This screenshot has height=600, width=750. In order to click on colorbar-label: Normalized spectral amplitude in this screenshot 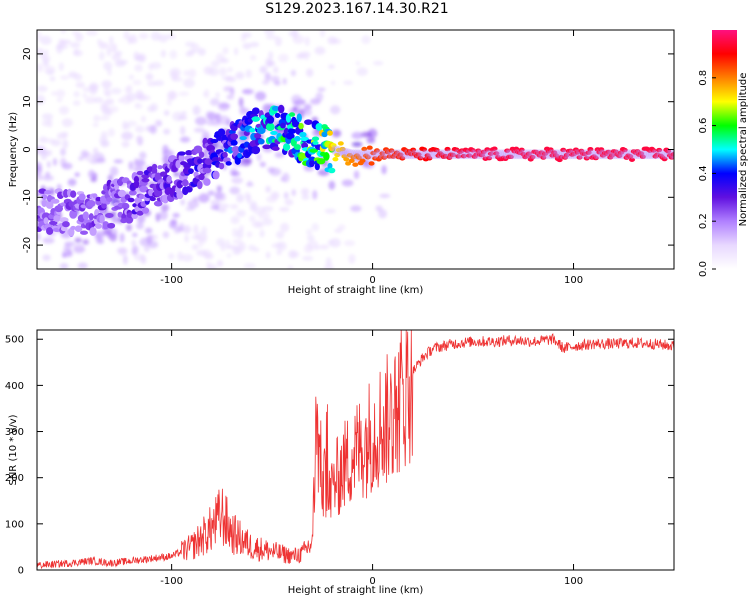, I will do `click(743, 150)`.